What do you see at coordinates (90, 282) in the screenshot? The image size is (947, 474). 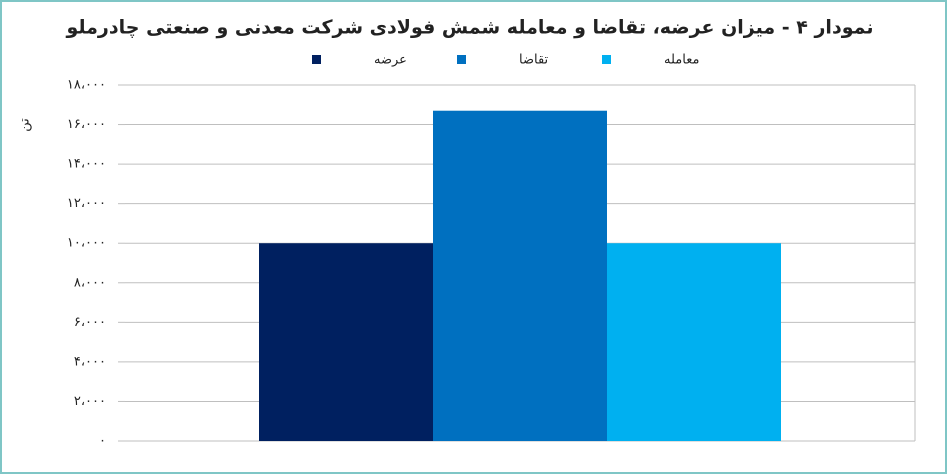 I see `y-tick-label: ۸،۰۰۰` at bounding box center [90, 282].